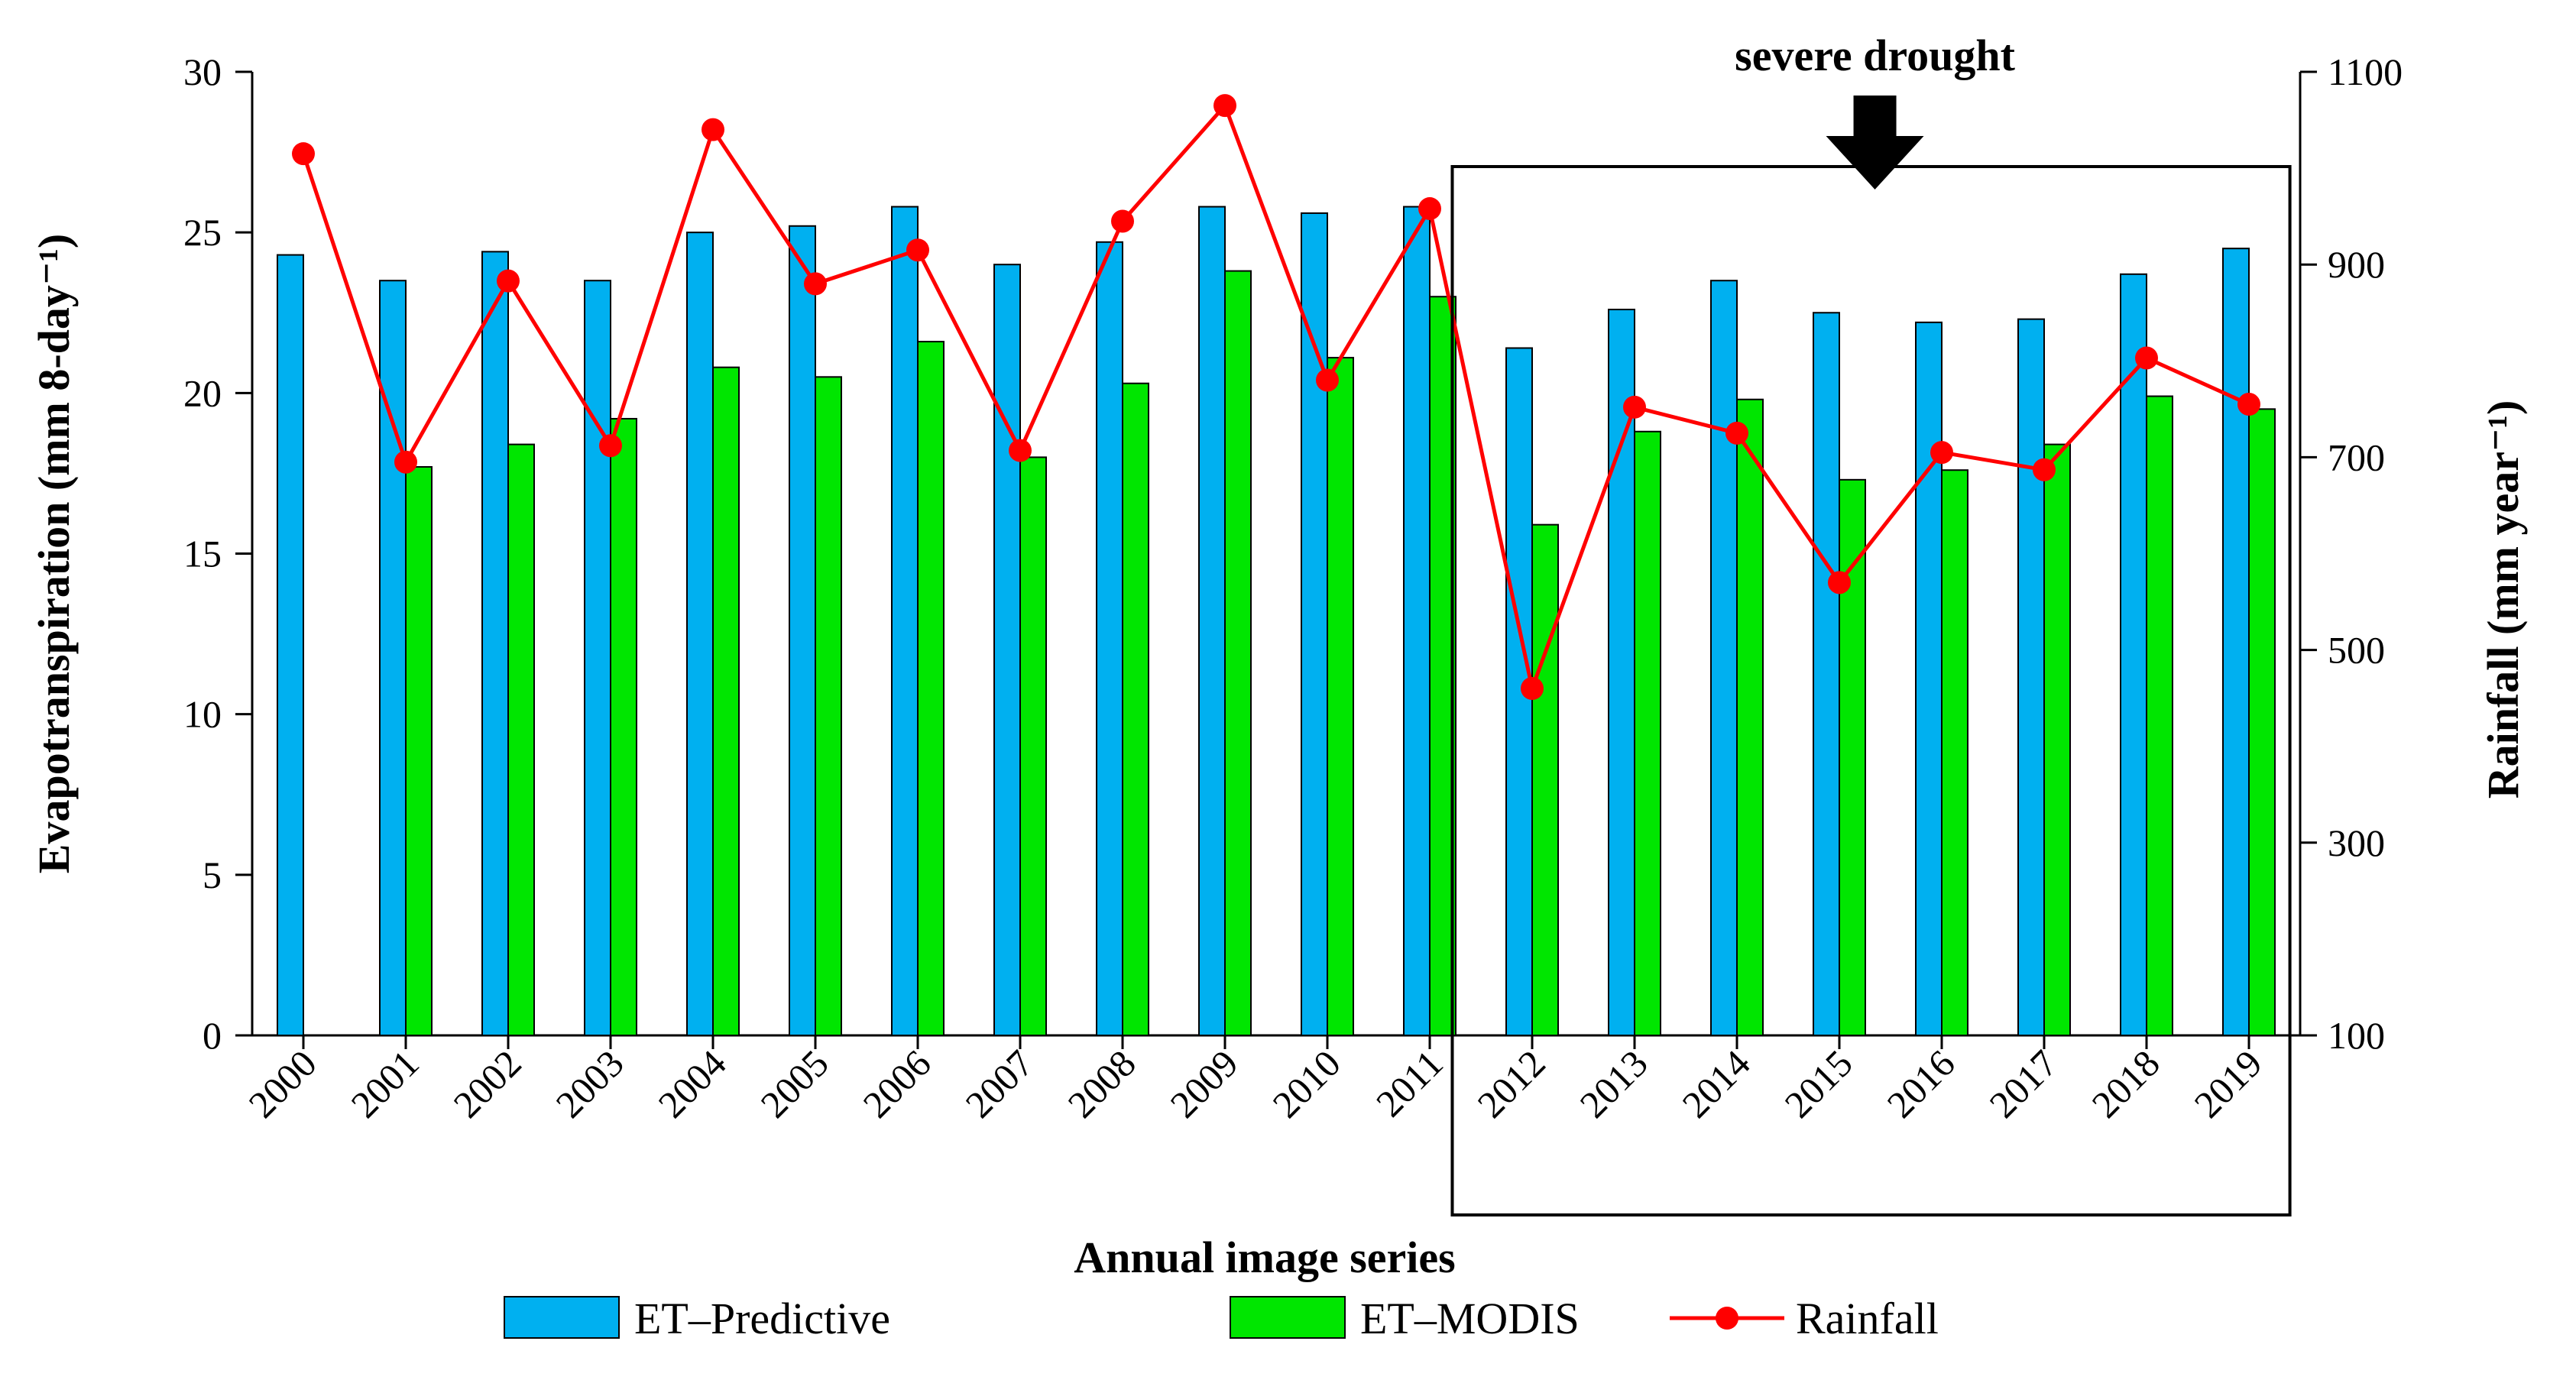 The image size is (2576, 1380). Describe the element at coordinates (384, 1083) in the screenshot. I see `x-tick-label: 2001` at that location.